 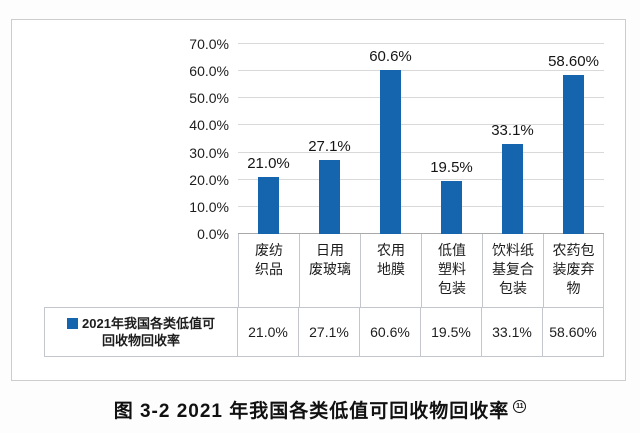 I want to click on category-label: 农用 地膜, so click(x=390, y=270).